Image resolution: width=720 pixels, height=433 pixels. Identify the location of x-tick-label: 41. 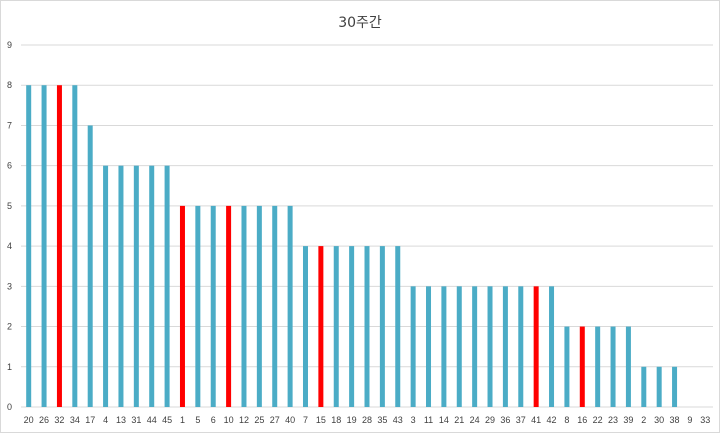
(536, 420).